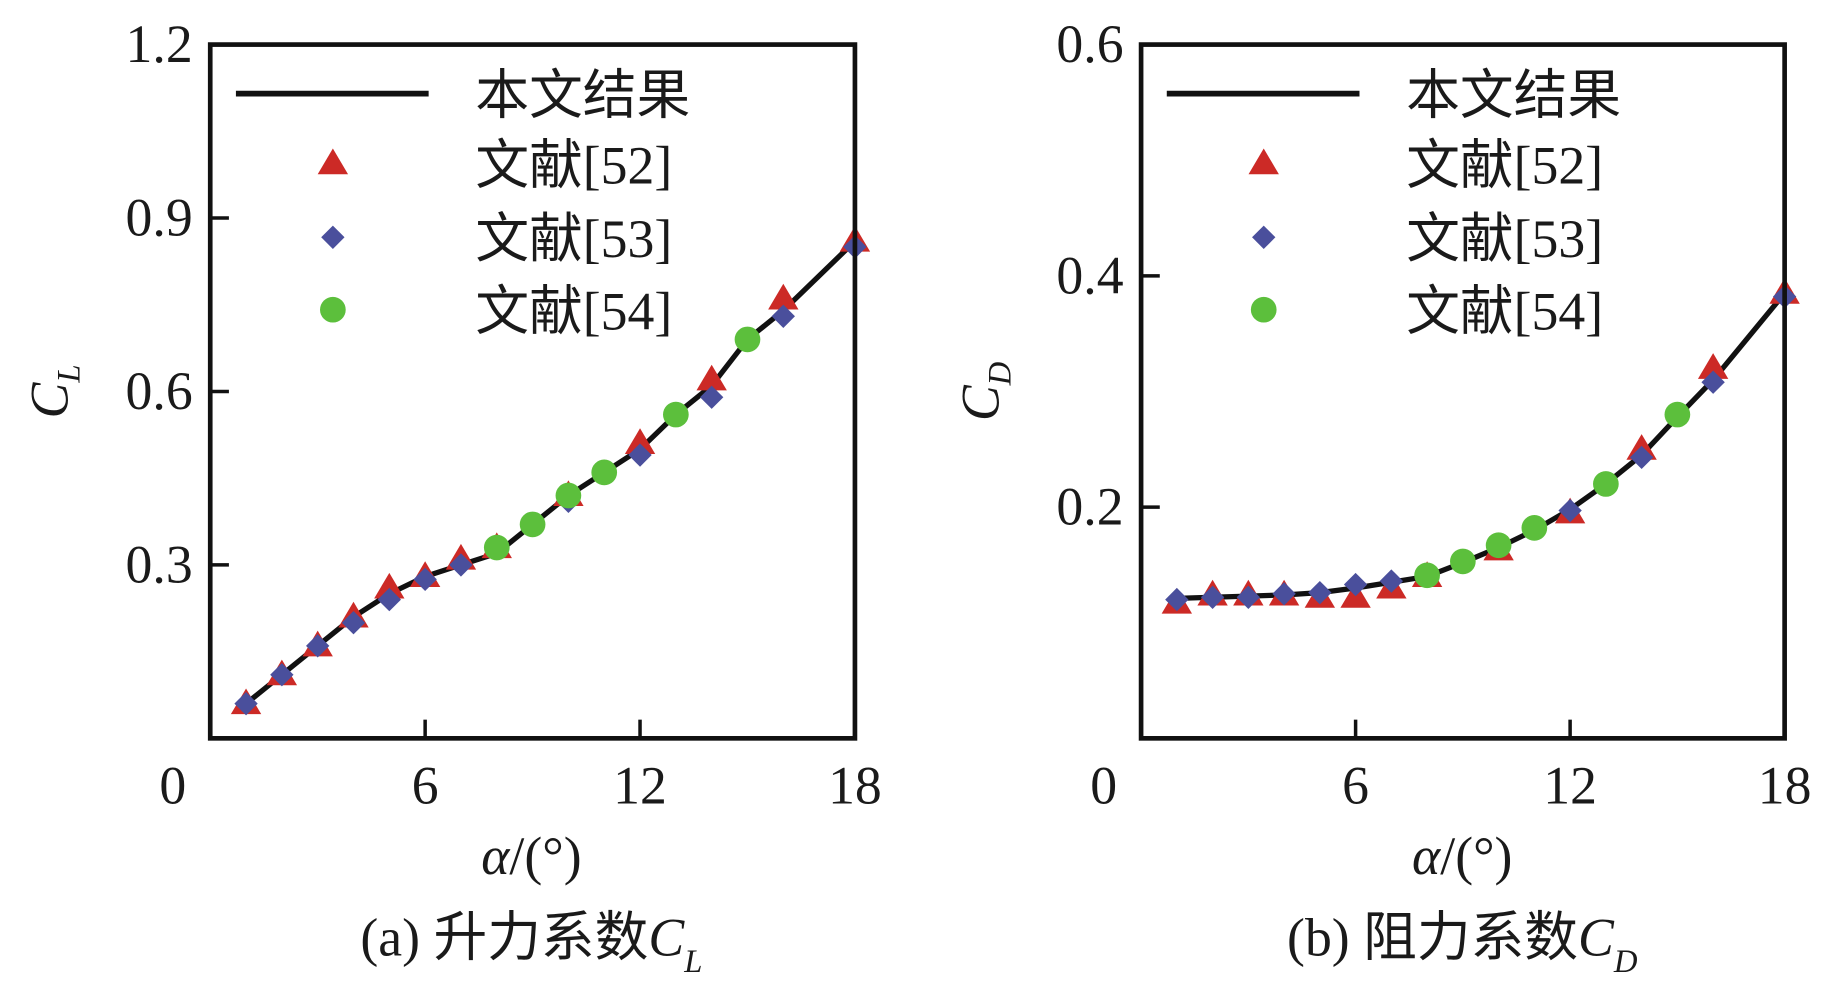  I want to click on caption-subscript: D, so click(1625, 962).